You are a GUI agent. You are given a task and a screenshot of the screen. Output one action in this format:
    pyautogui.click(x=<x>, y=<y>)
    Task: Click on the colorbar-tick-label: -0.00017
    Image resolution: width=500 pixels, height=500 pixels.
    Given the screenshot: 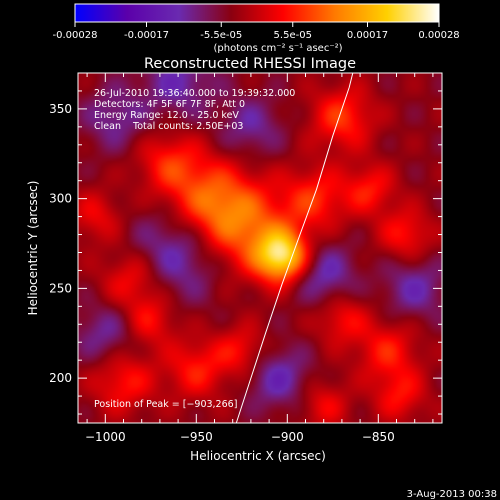 What is the action you would take?
    pyautogui.click(x=146, y=35)
    